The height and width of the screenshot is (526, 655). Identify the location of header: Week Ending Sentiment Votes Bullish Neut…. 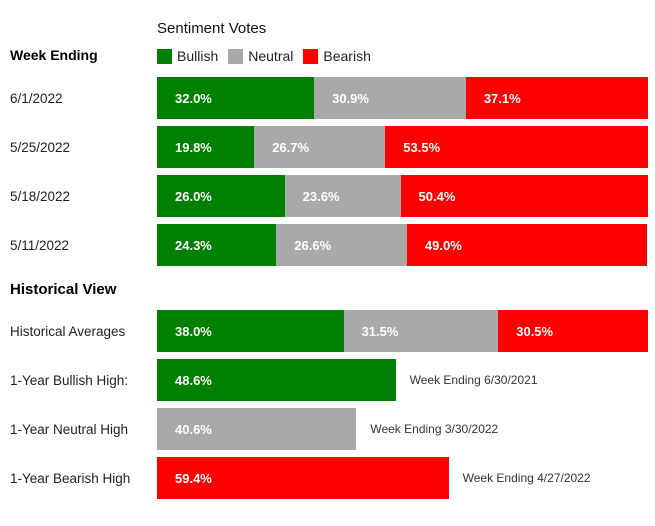
(327, 42).